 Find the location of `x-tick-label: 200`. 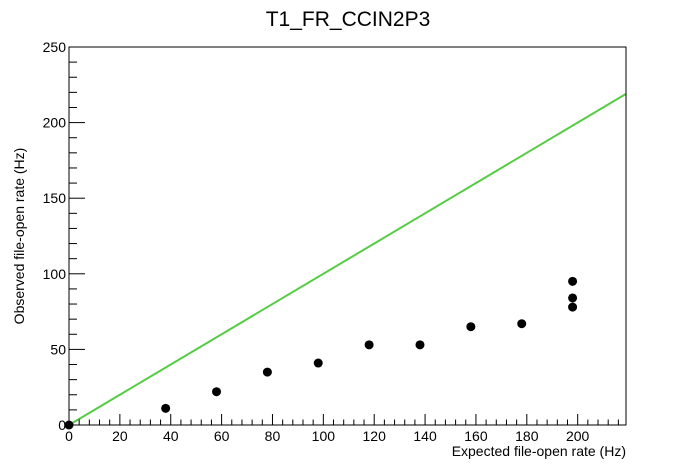

x-tick-label: 200 is located at coordinates (578, 436).